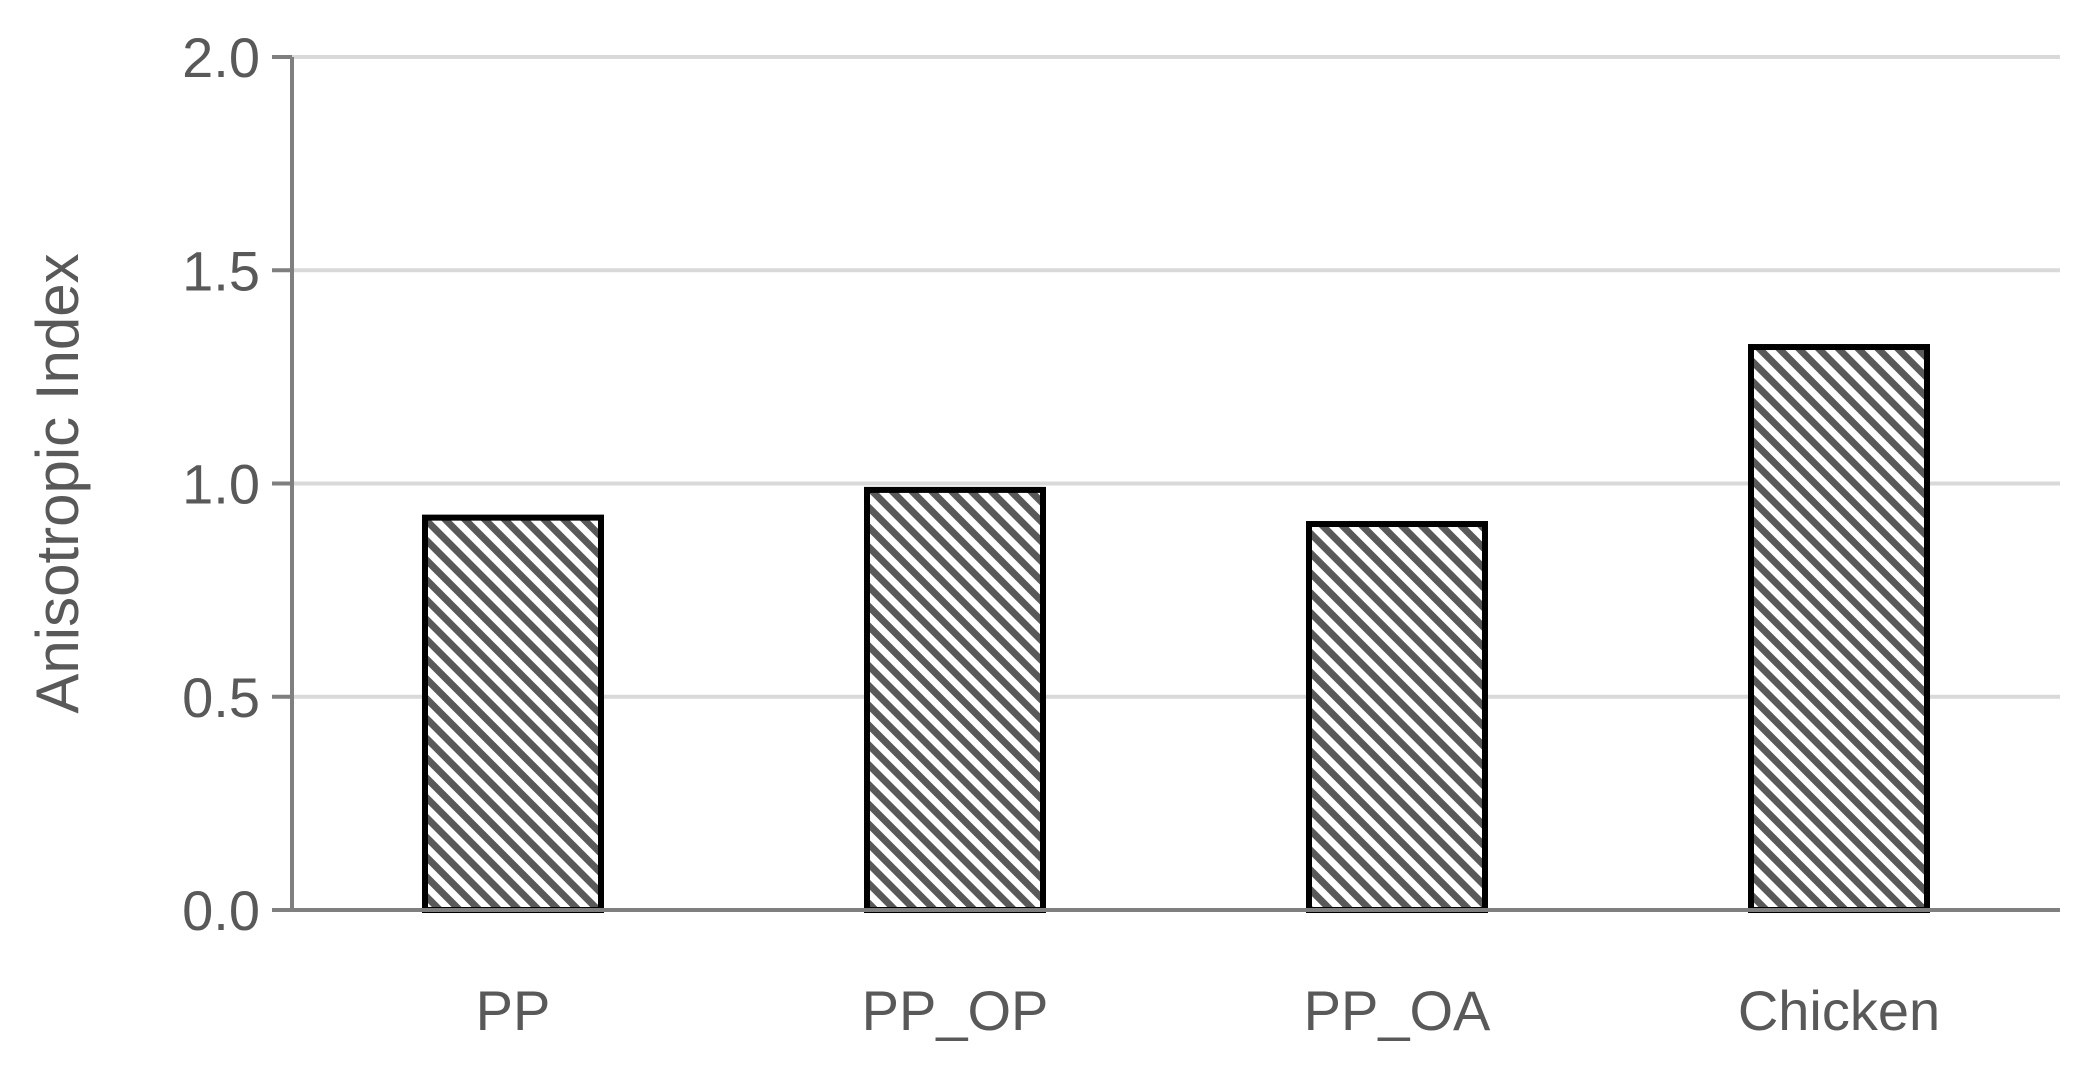 The image size is (2075, 1066). What do you see at coordinates (1839, 628) in the screenshot?
I see `bar-chicken` at bounding box center [1839, 628].